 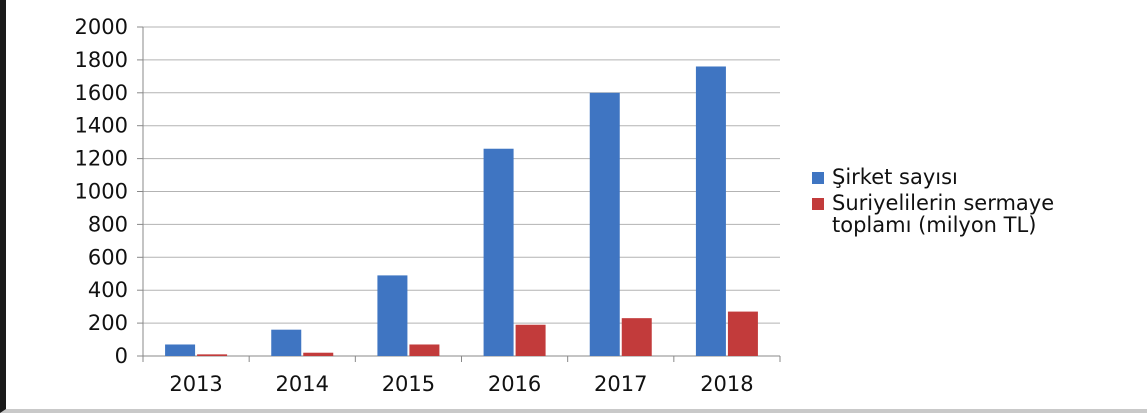 What do you see at coordinates (108, 224) in the screenshot?
I see `y-tick-label-800: 800` at bounding box center [108, 224].